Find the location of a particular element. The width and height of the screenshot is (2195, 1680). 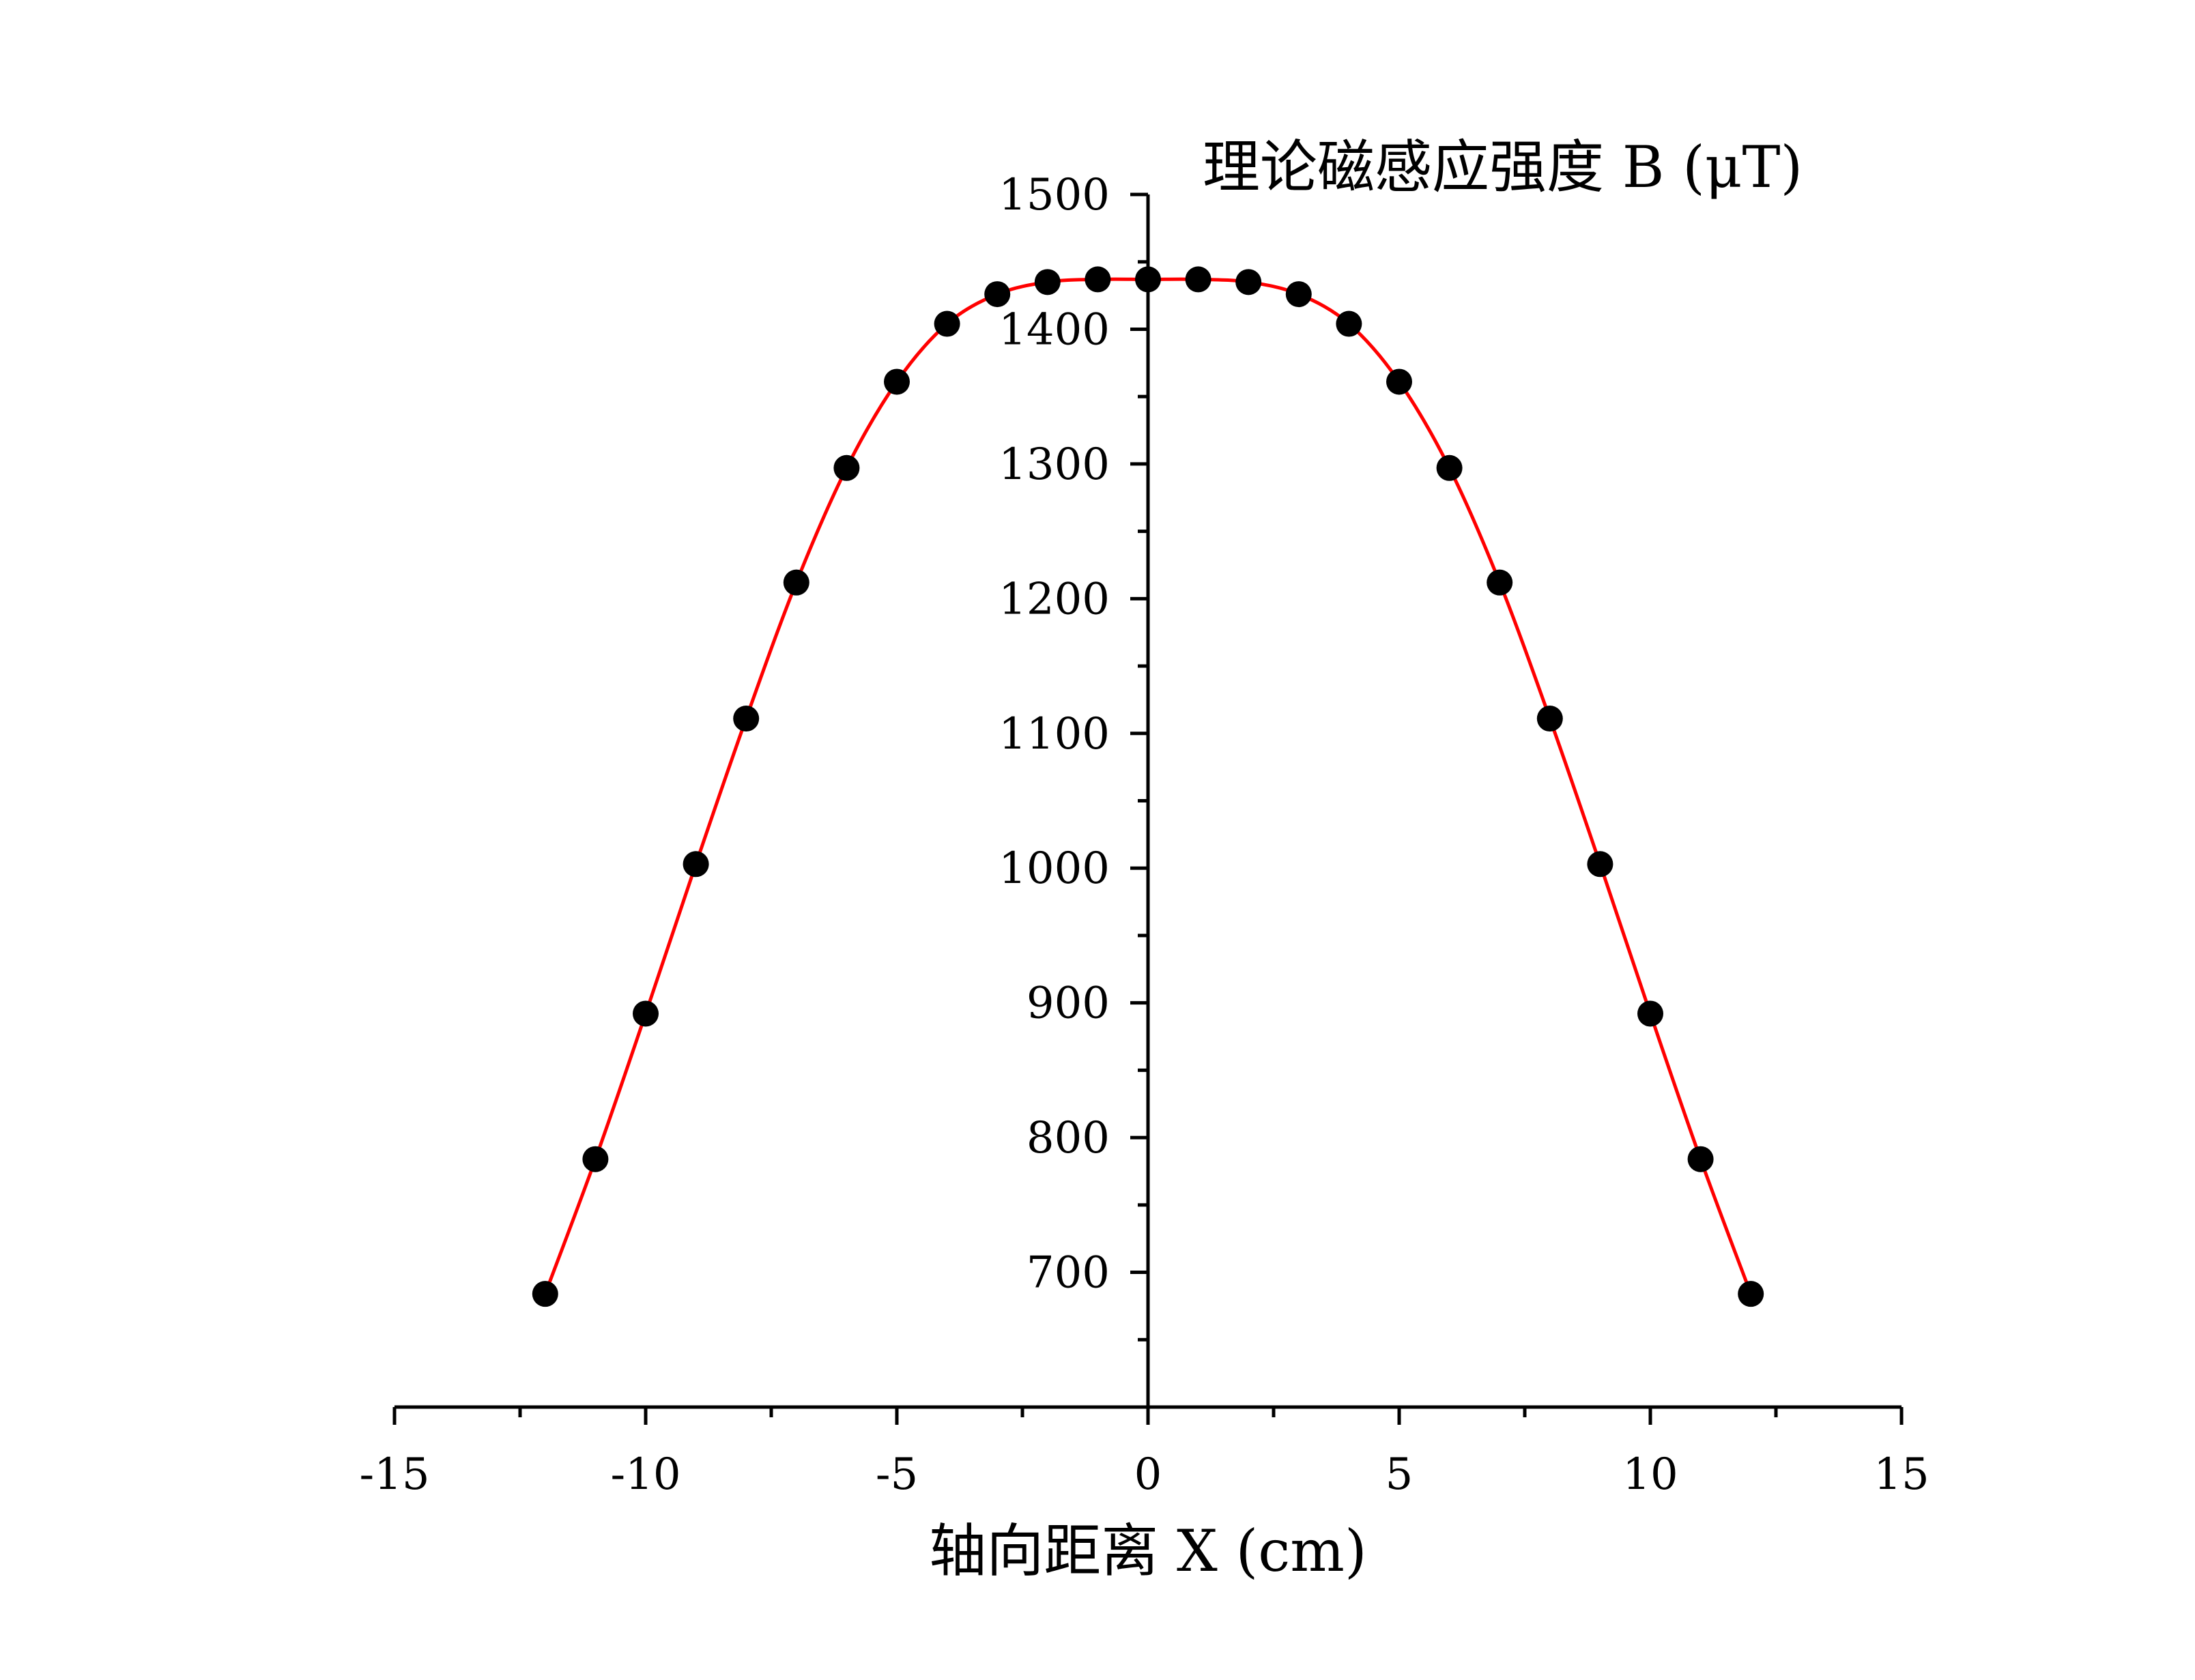

x-tick-label: 5 is located at coordinates (1400, 1474).